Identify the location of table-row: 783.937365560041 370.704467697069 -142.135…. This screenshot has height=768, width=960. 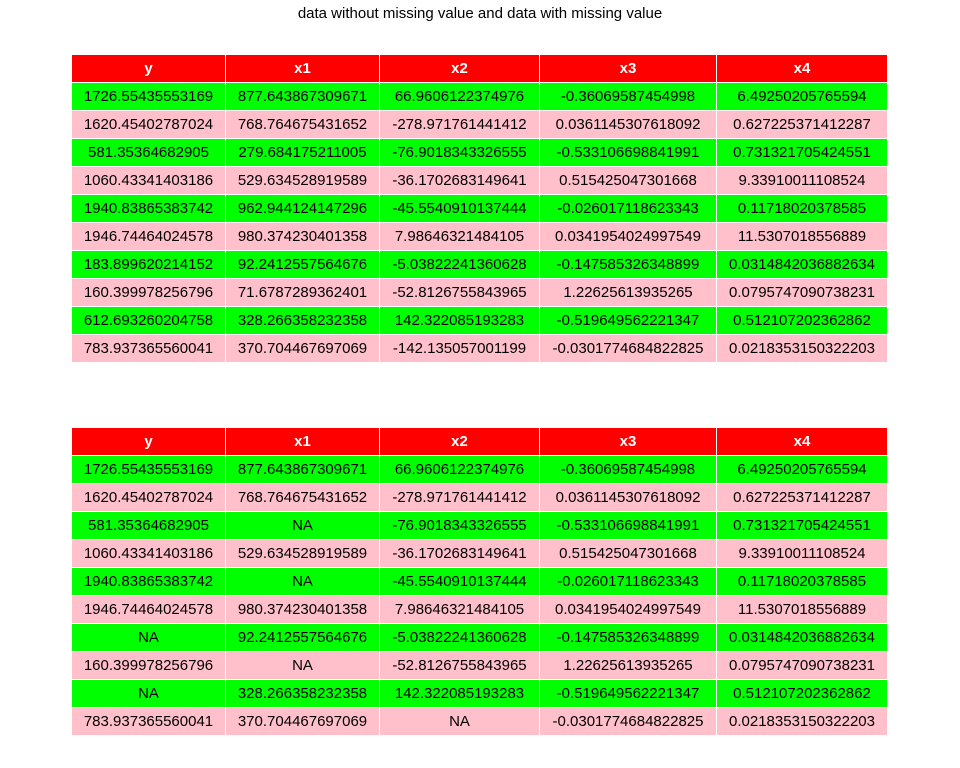
(479, 348).